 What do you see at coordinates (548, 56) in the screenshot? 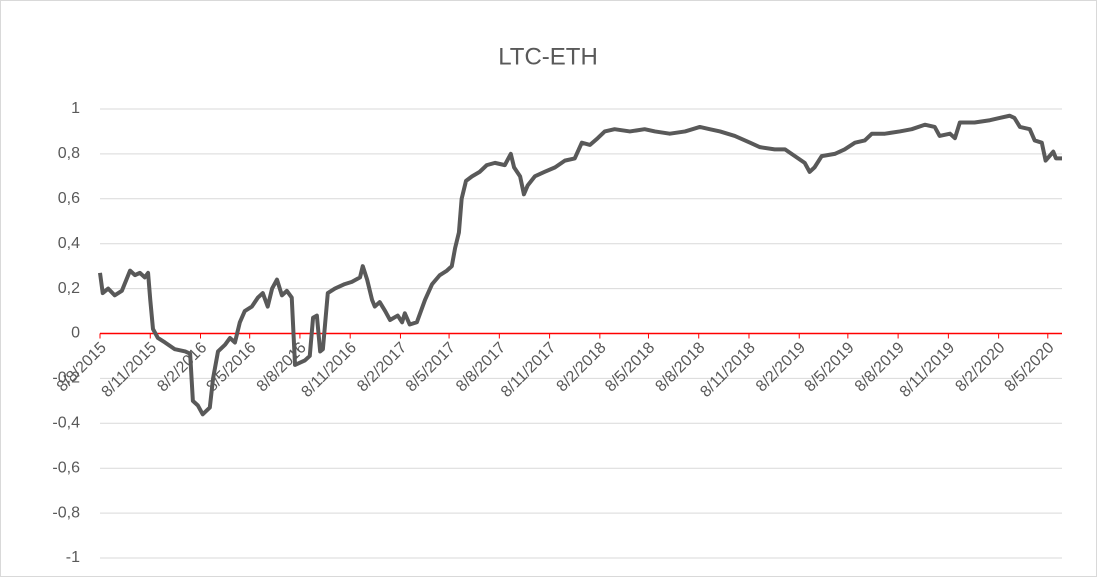
I see `chart-title: LTC-ETH` at bounding box center [548, 56].